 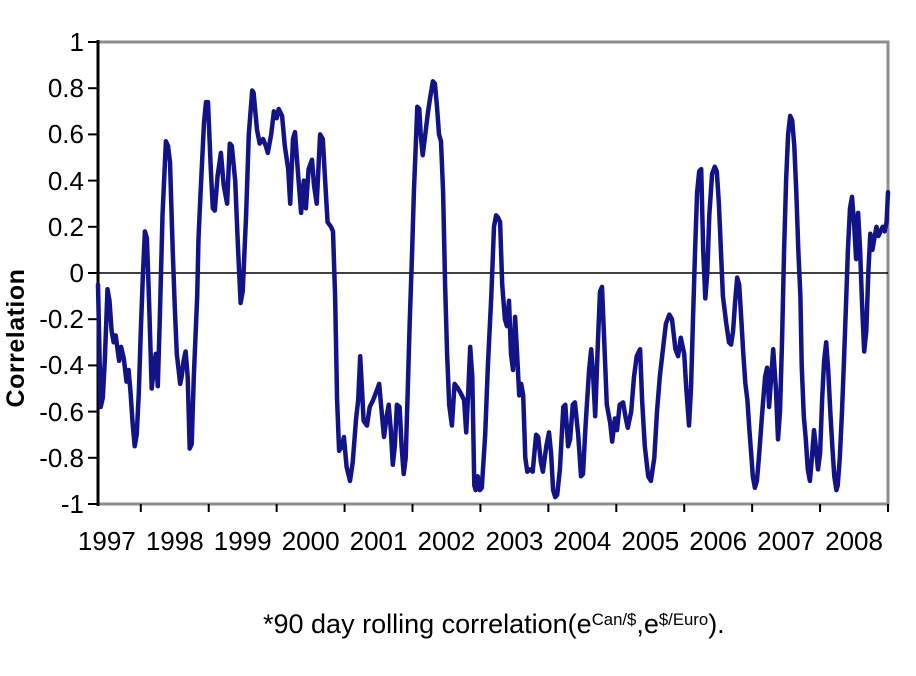 What do you see at coordinates (65, 180) in the screenshot?
I see `y-tick-label: 0.4` at bounding box center [65, 180].